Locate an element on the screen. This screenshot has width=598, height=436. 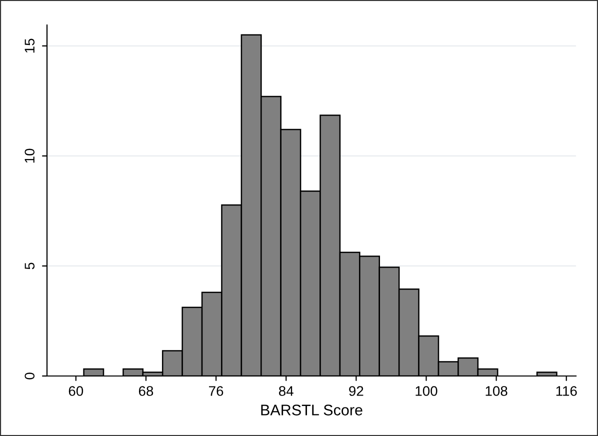
y-tick-label: 15 is located at coordinates (29, 45).